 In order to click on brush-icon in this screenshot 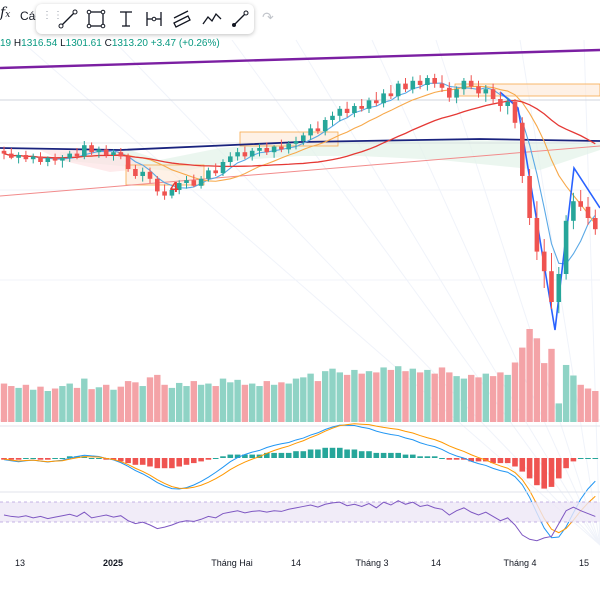, I will do `click(240, 19)`.